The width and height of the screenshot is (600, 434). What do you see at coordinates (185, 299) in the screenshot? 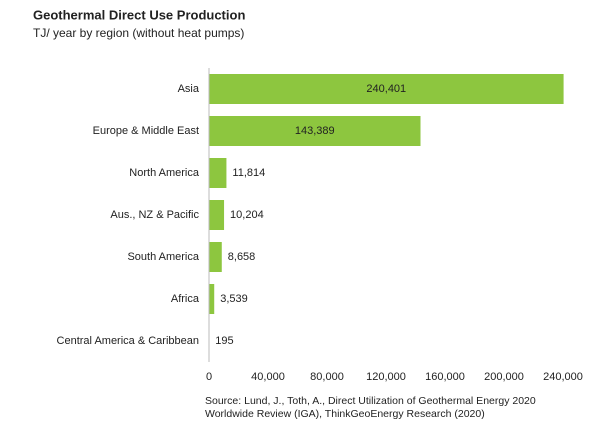
I see `y-tick-label: Africa` at bounding box center [185, 299].